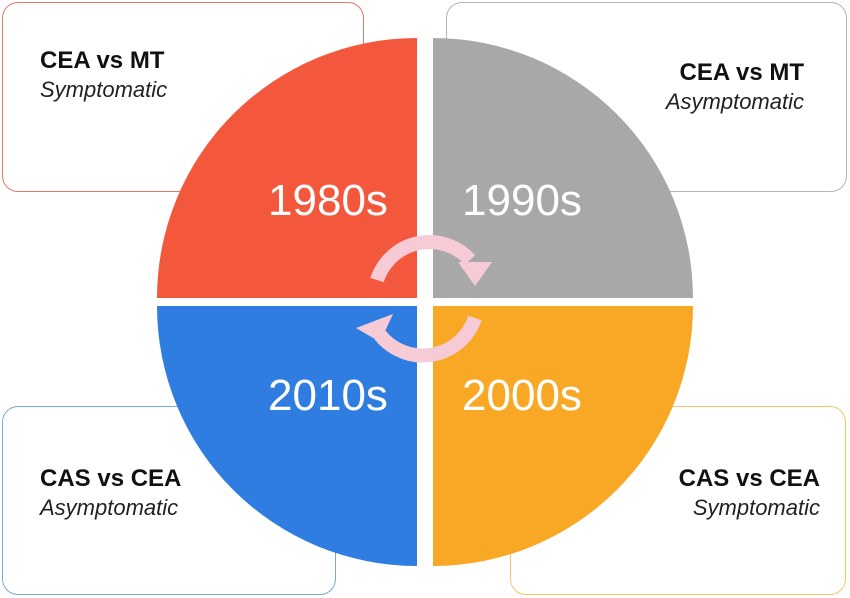 The height and width of the screenshot is (598, 850). What do you see at coordinates (735, 87) in the screenshot?
I see `label-1990s: CEA vs MT Asymptomatic` at bounding box center [735, 87].